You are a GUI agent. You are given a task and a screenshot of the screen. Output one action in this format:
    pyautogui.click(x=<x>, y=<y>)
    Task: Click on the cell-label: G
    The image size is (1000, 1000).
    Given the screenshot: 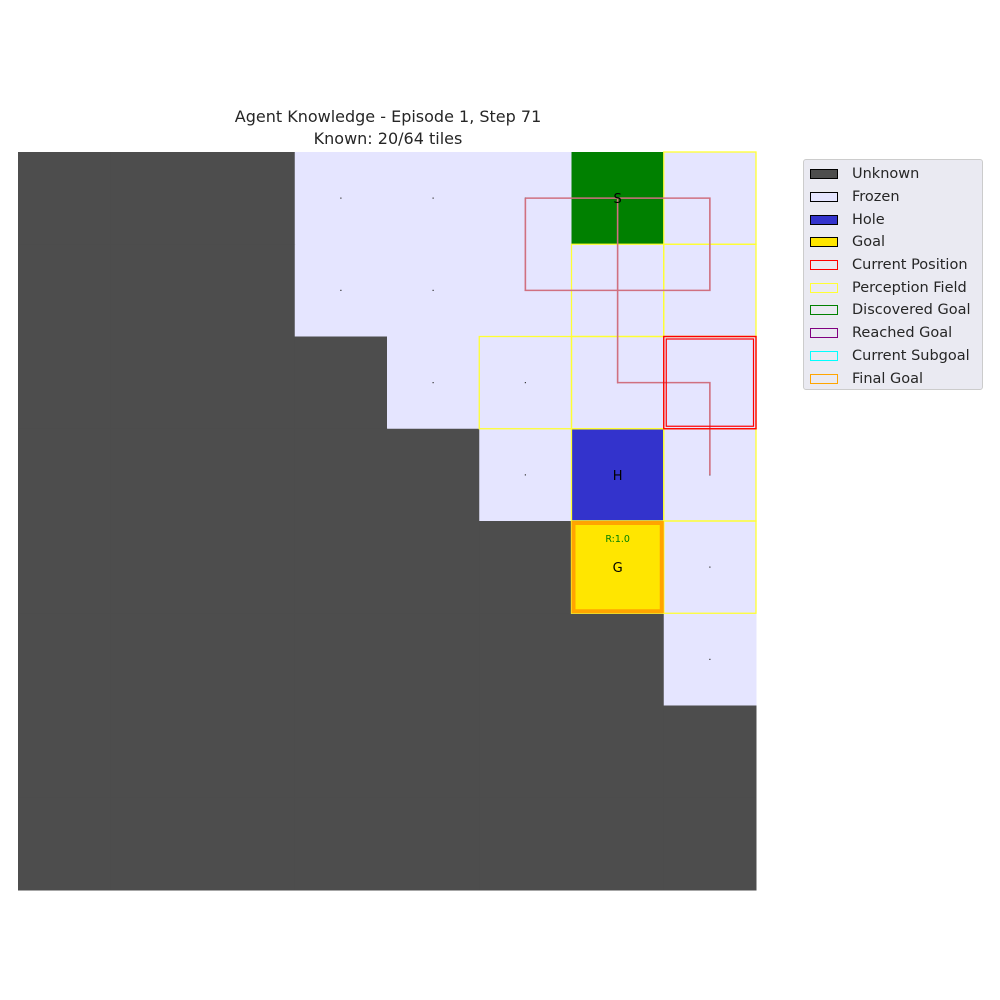 What is the action you would take?
    pyautogui.click(x=618, y=568)
    